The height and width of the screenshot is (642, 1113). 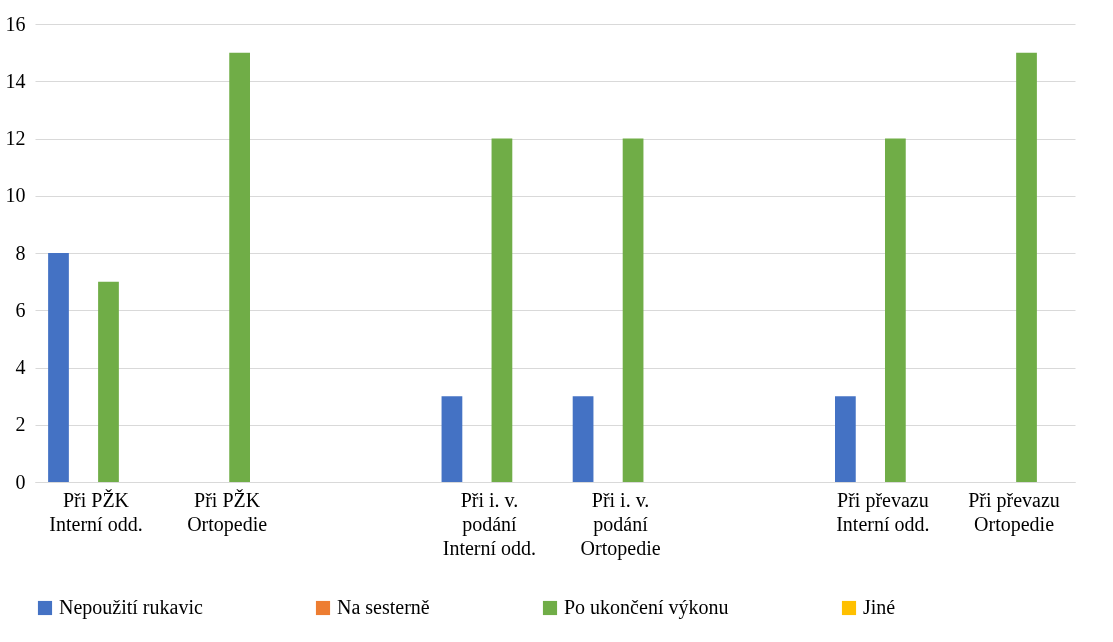 What do you see at coordinates (15, 23) in the screenshot?
I see `y-tick-label: 16` at bounding box center [15, 23].